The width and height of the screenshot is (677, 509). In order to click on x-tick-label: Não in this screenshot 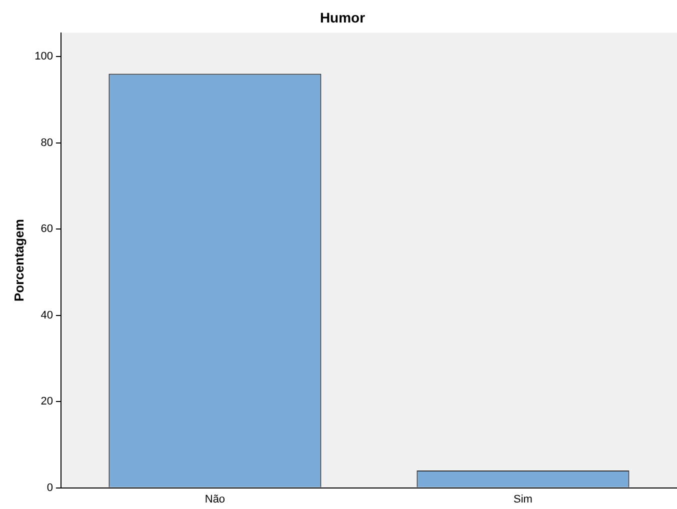, I will do `click(215, 499)`.